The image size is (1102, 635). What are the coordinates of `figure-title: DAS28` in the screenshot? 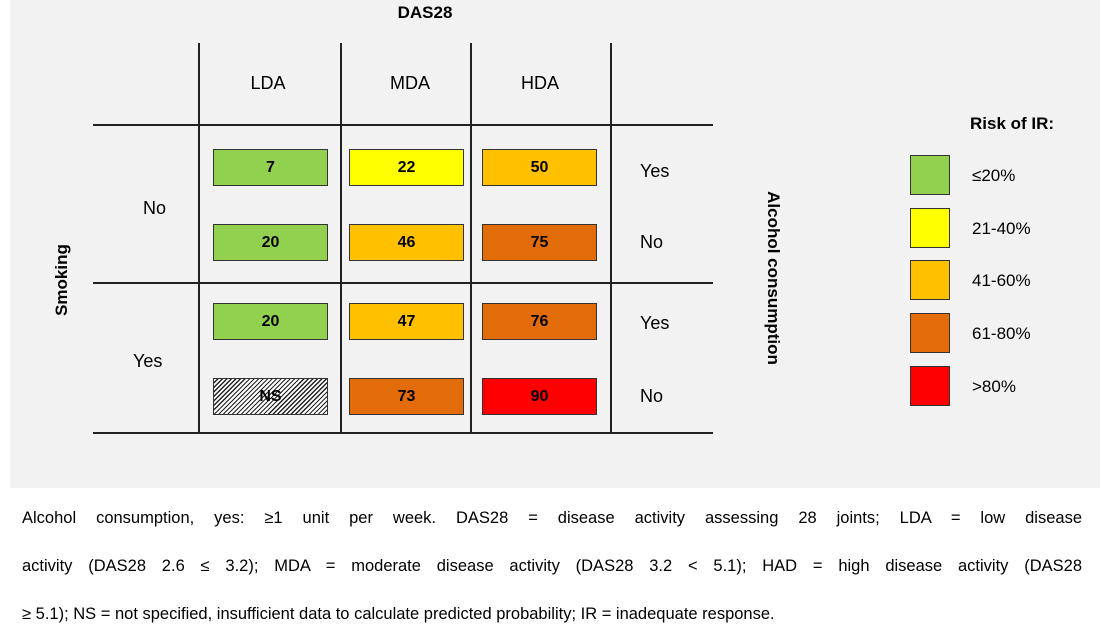 It's located at (425, 12).